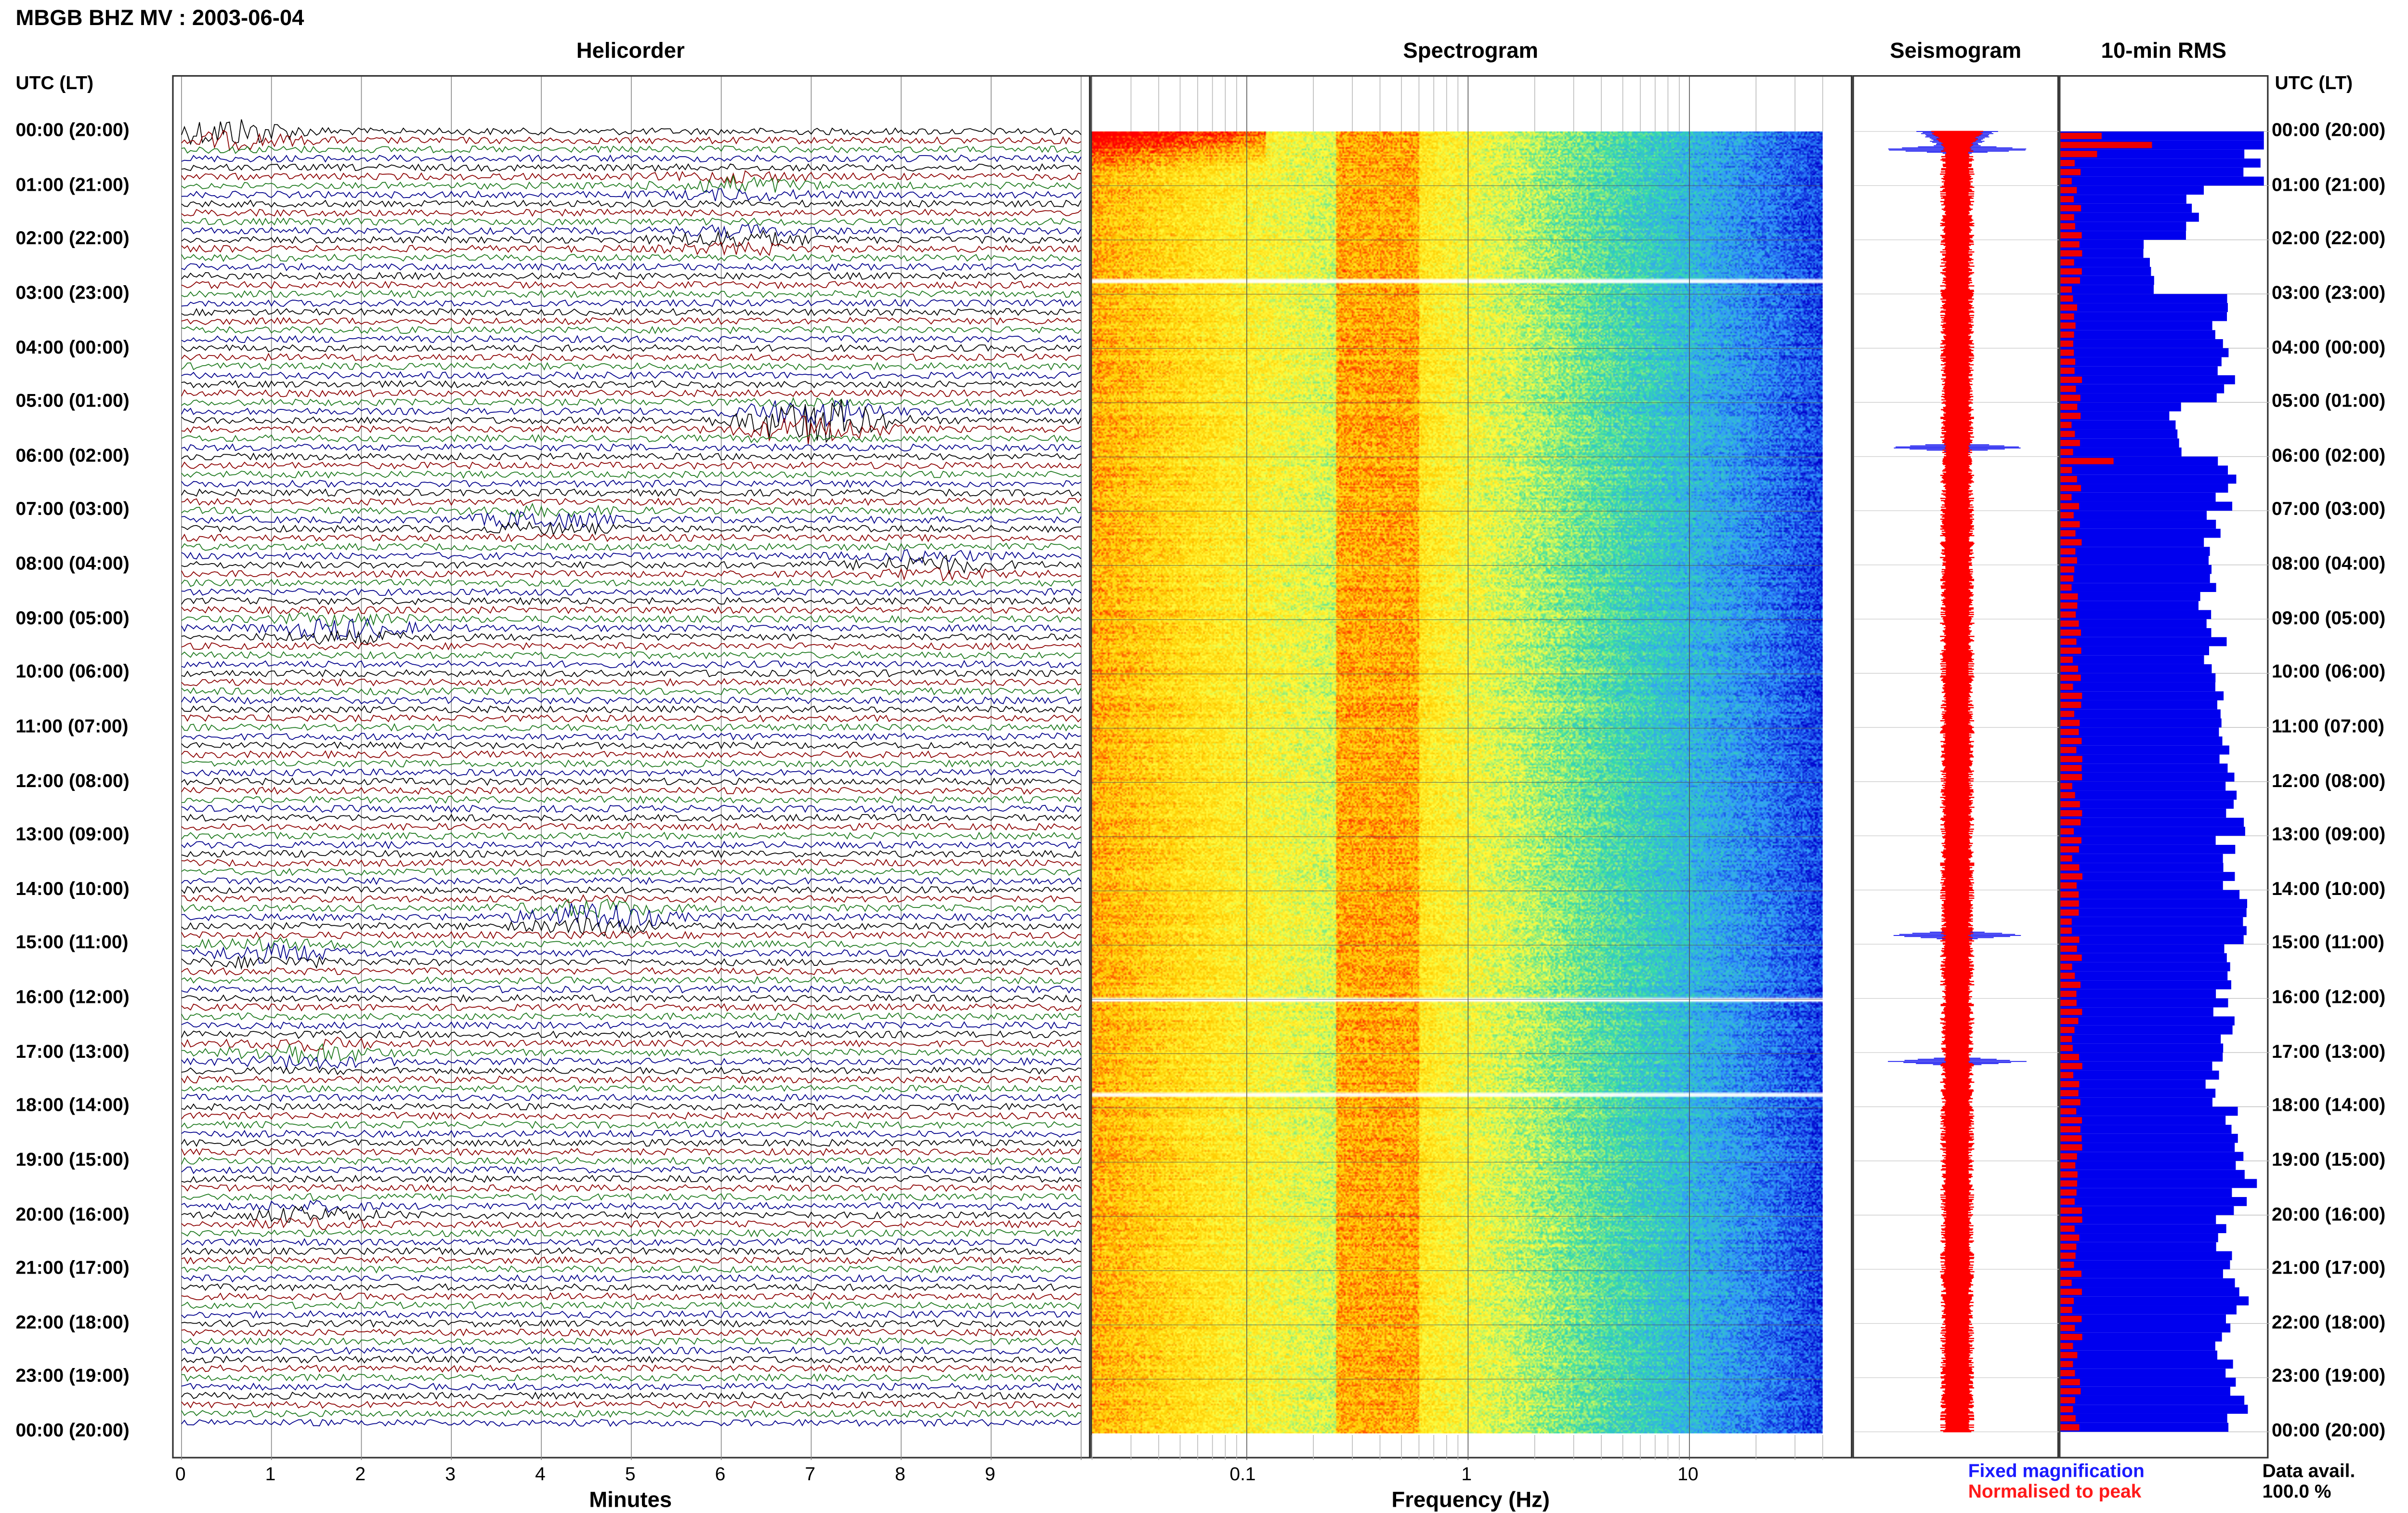  I want to click on time-tick-label: 02:00 (22:00), so click(2328, 239).